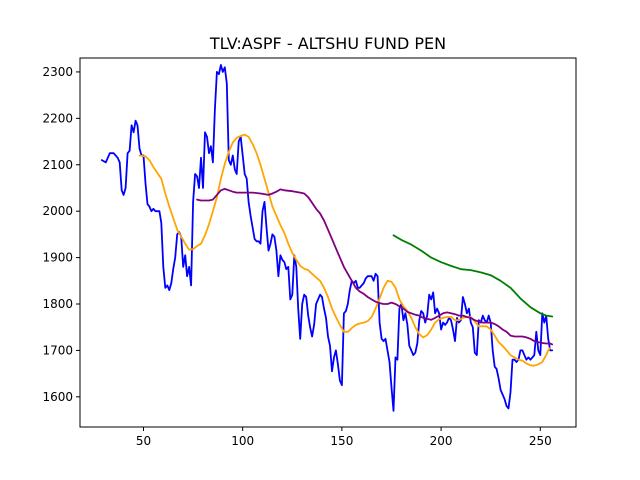 The height and width of the screenshot is (480, 640). What do you see at coordinates (143, 441) in the screenshot?
I see `x-tick-label: 50` at bounding box center [143, 441].